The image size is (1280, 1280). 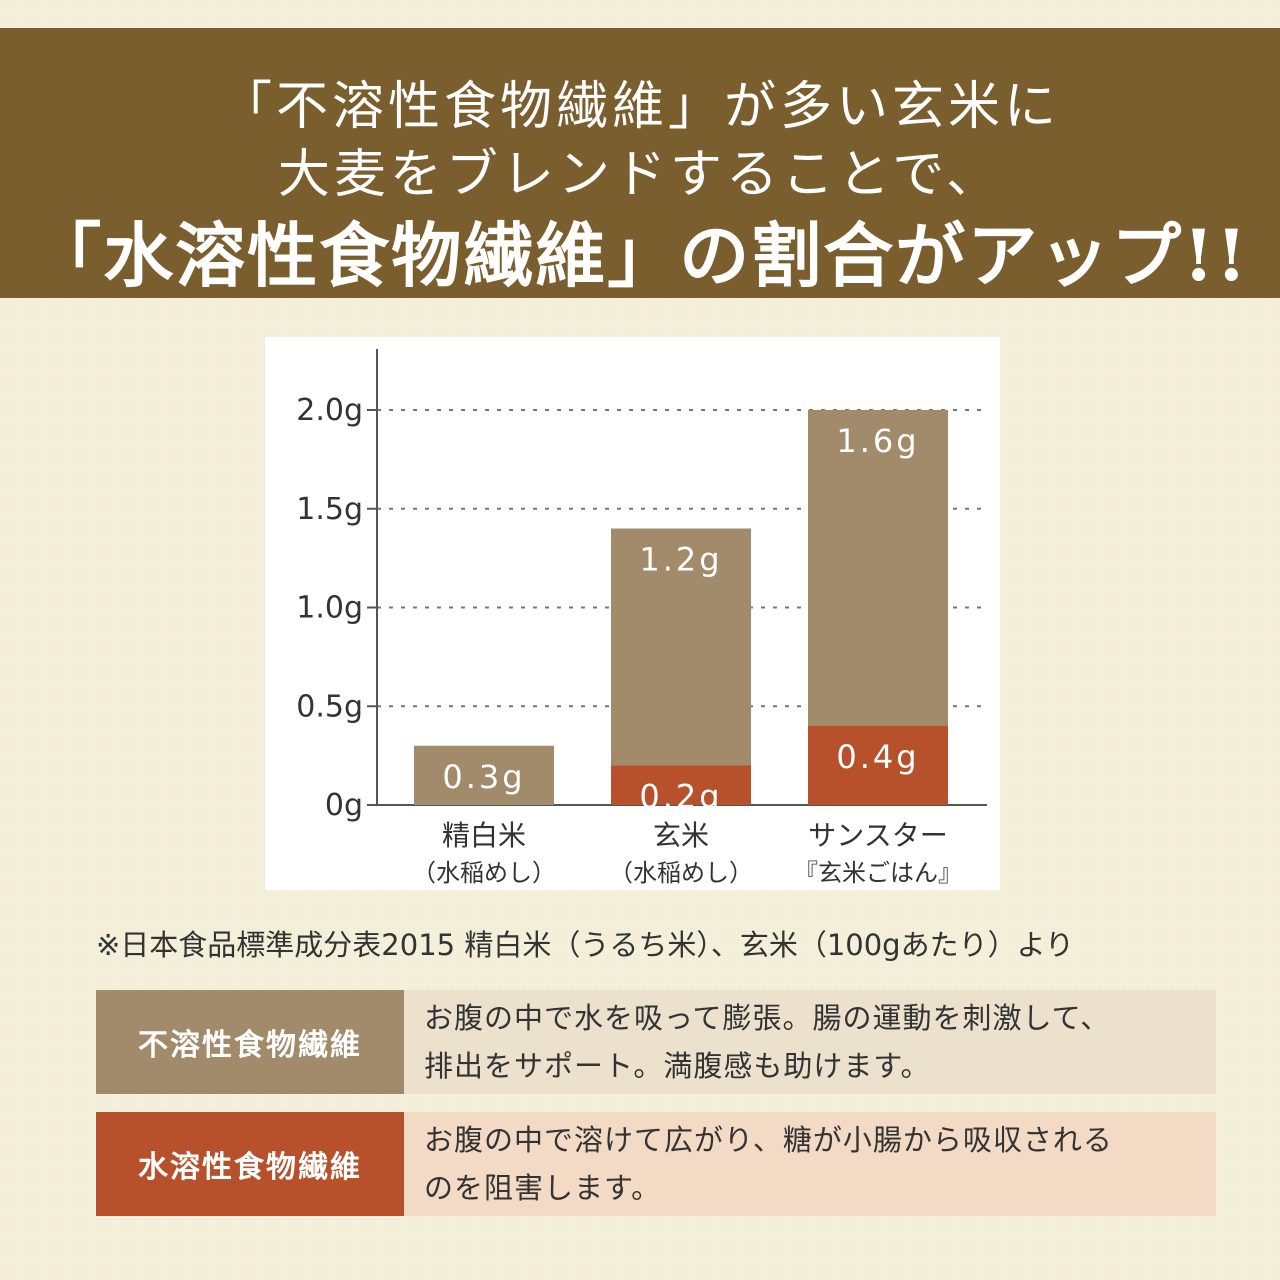 I want to click on legend-soluble-line-1: お腹の中で溶けて広がり、糖が小腸から吸収される, so click(x=768, y=1140).